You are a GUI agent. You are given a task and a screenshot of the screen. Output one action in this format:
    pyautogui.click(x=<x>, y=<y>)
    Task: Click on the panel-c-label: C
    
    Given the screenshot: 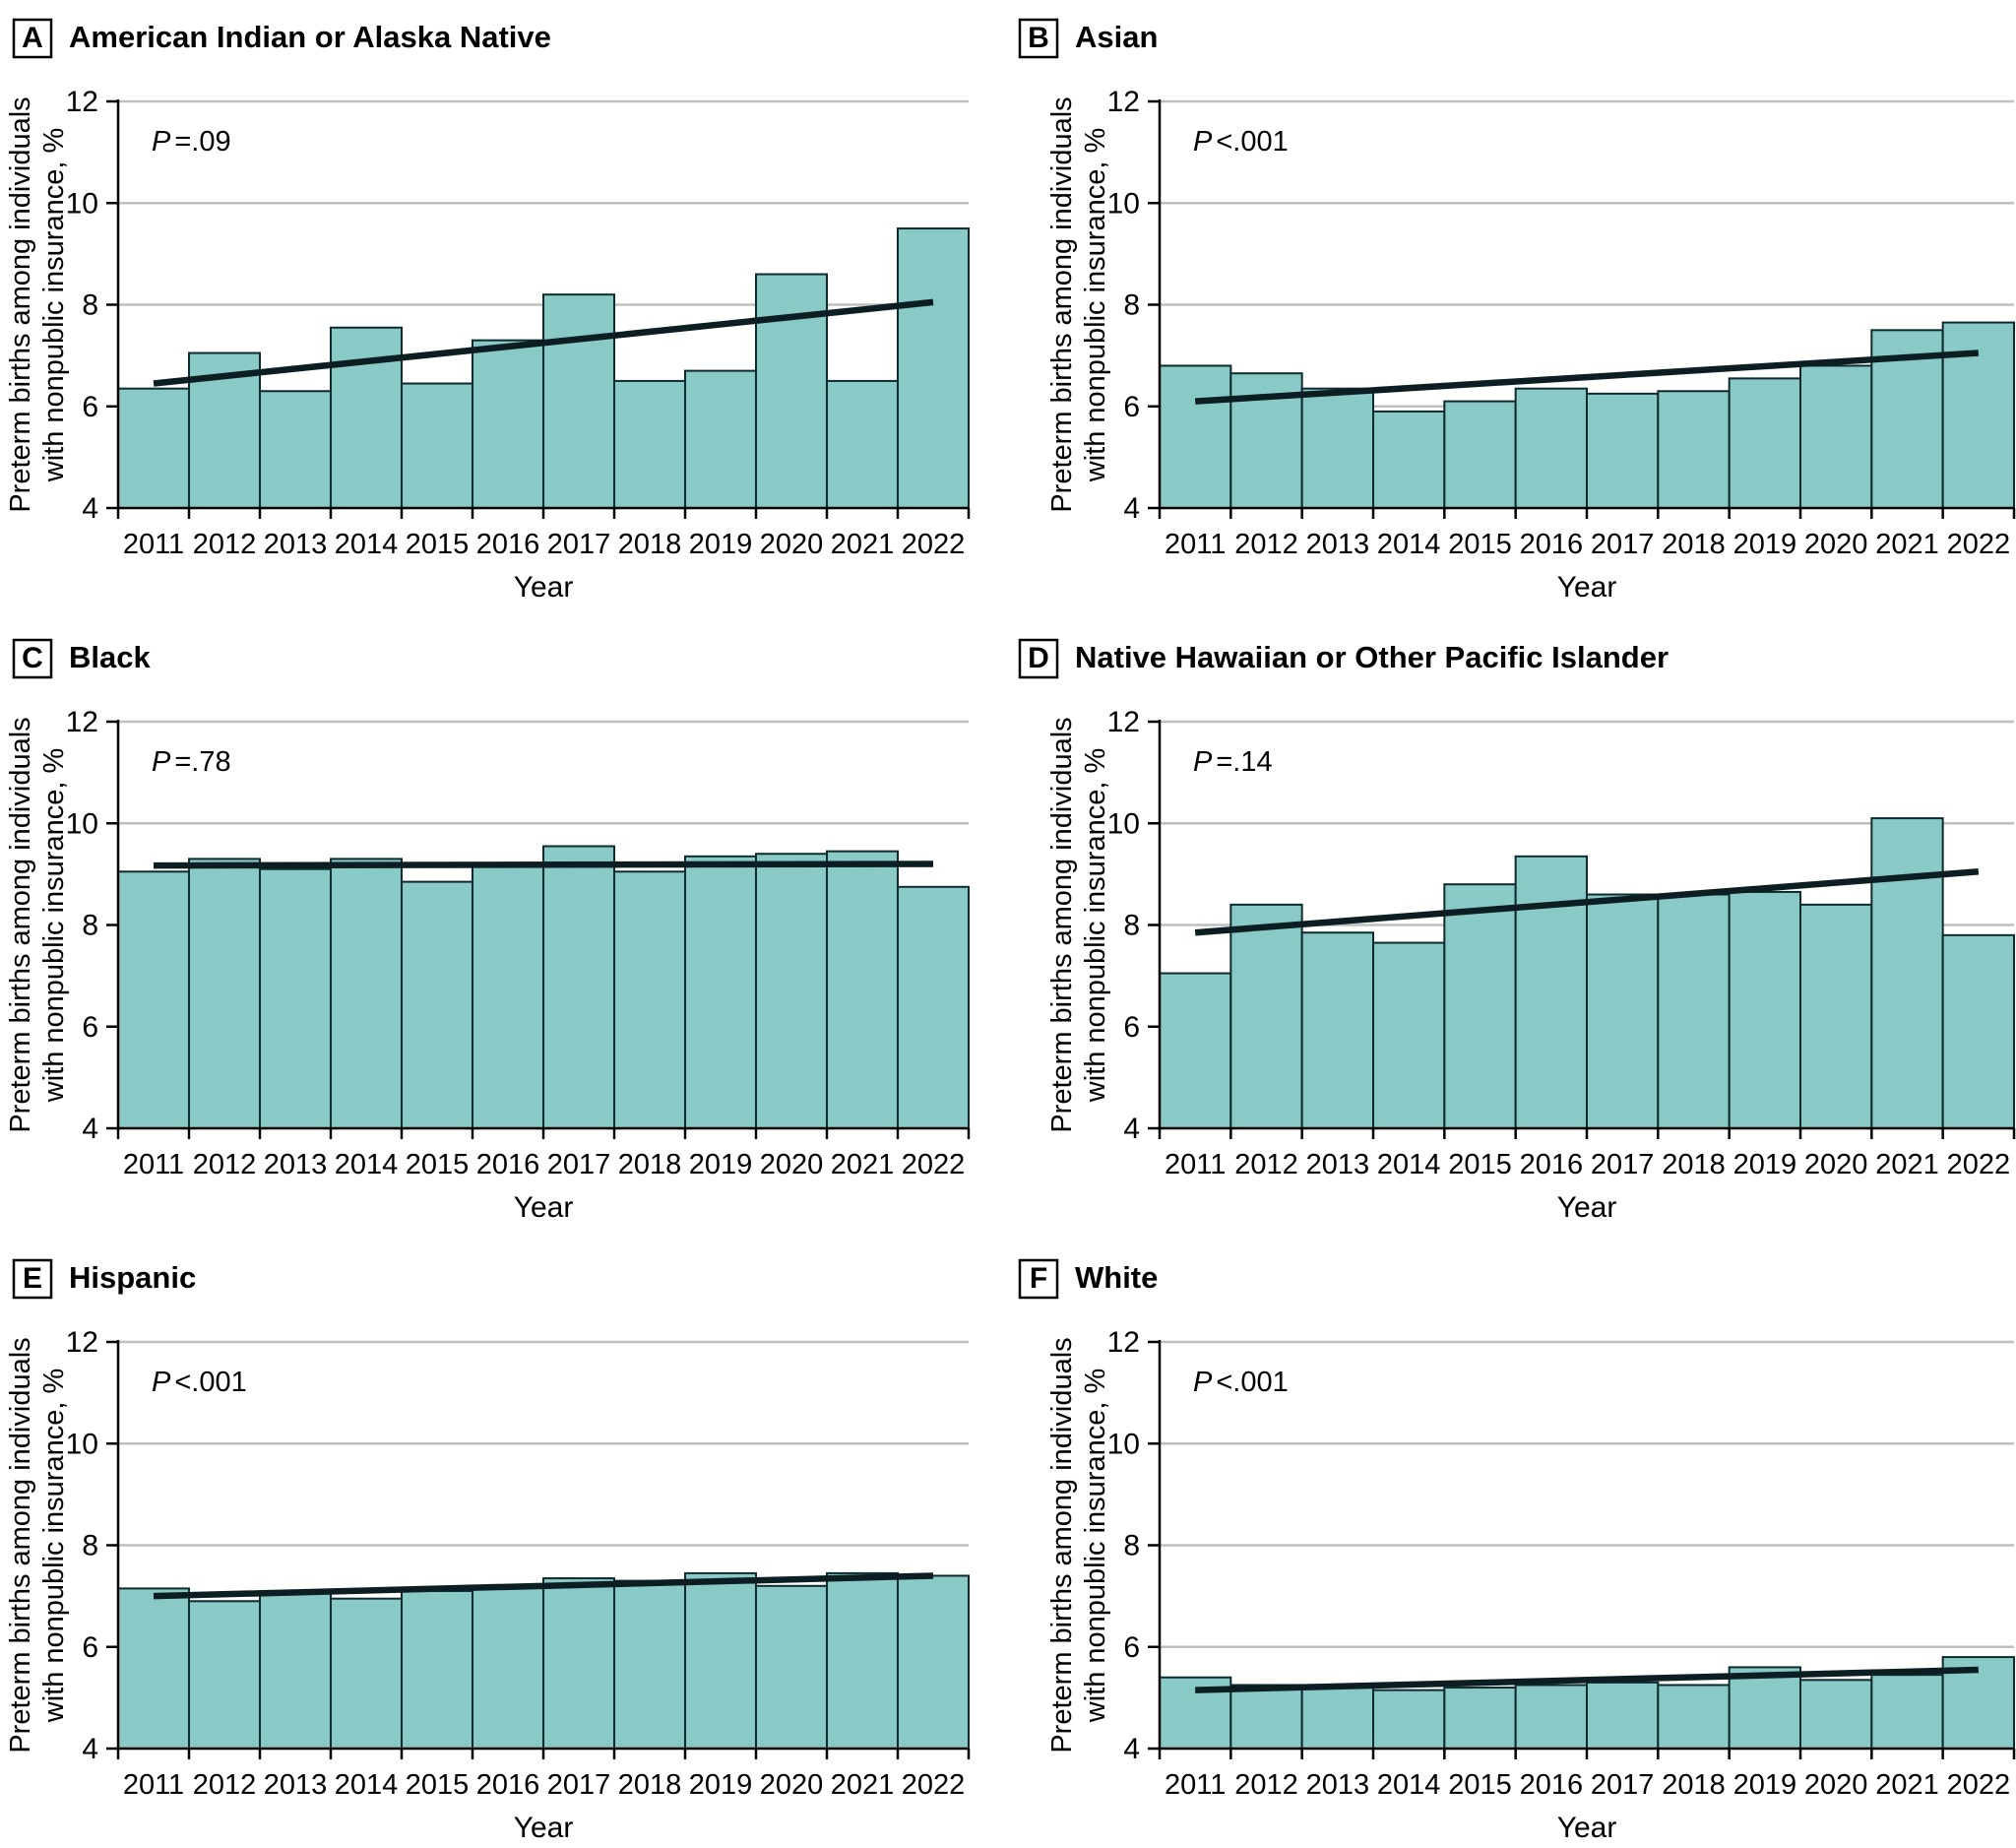 What is the action you would take?
    pyautogui.click(x=32, y=658)
    